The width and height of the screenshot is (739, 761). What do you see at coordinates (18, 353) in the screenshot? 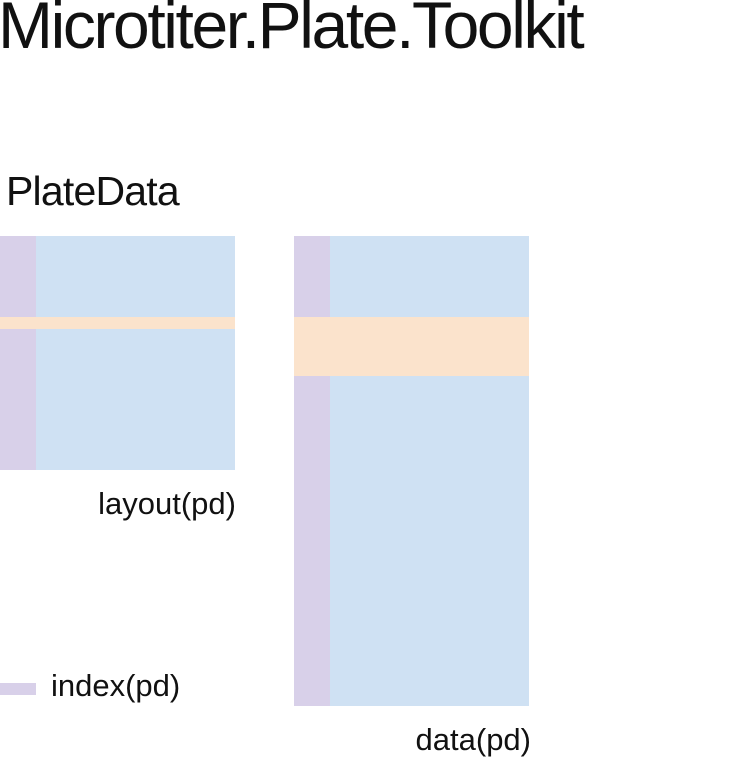
I see `layout-index-column` at bounding box center [18, 353].